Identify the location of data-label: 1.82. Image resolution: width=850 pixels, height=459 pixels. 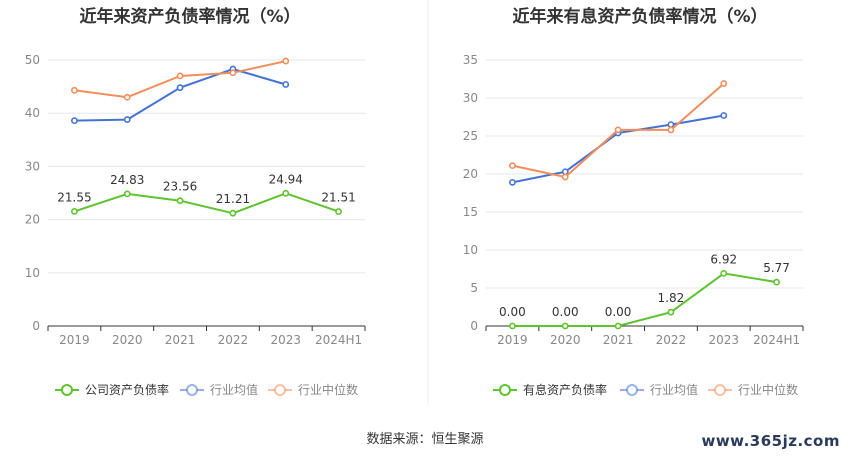
(671, 298).